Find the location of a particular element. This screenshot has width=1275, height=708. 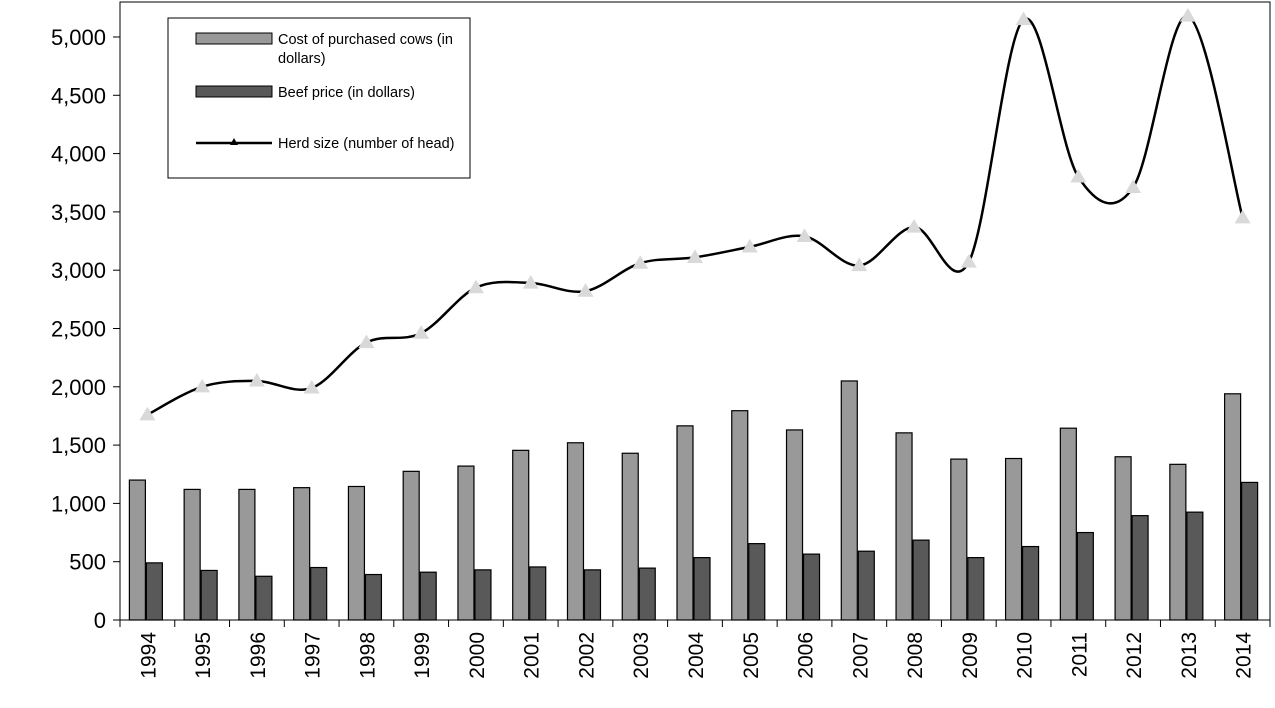

x-tick-label: 2005 is located at coordinates (751, 655).